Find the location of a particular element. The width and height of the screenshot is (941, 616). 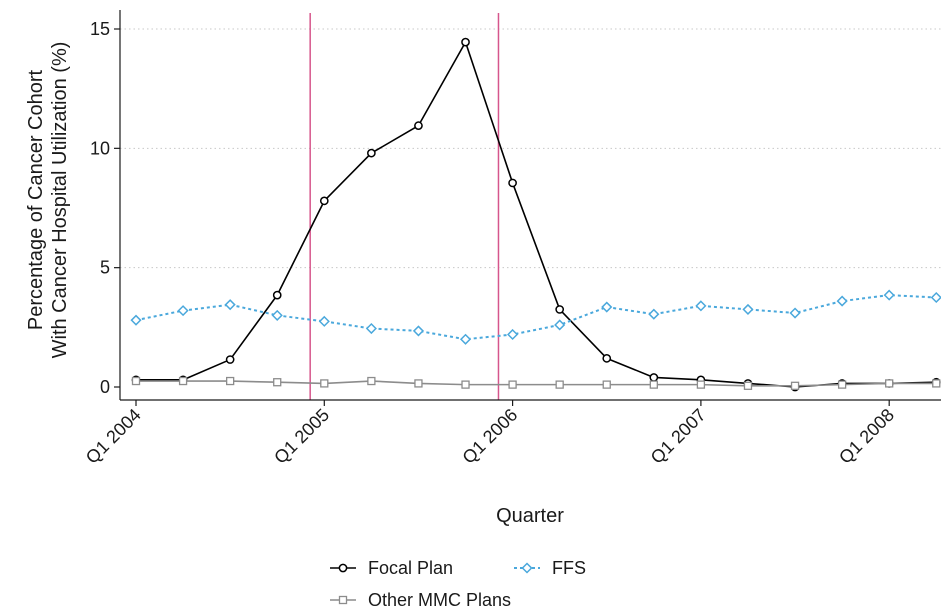

y-tick-label: 15 is located at coordinates (100, 29).